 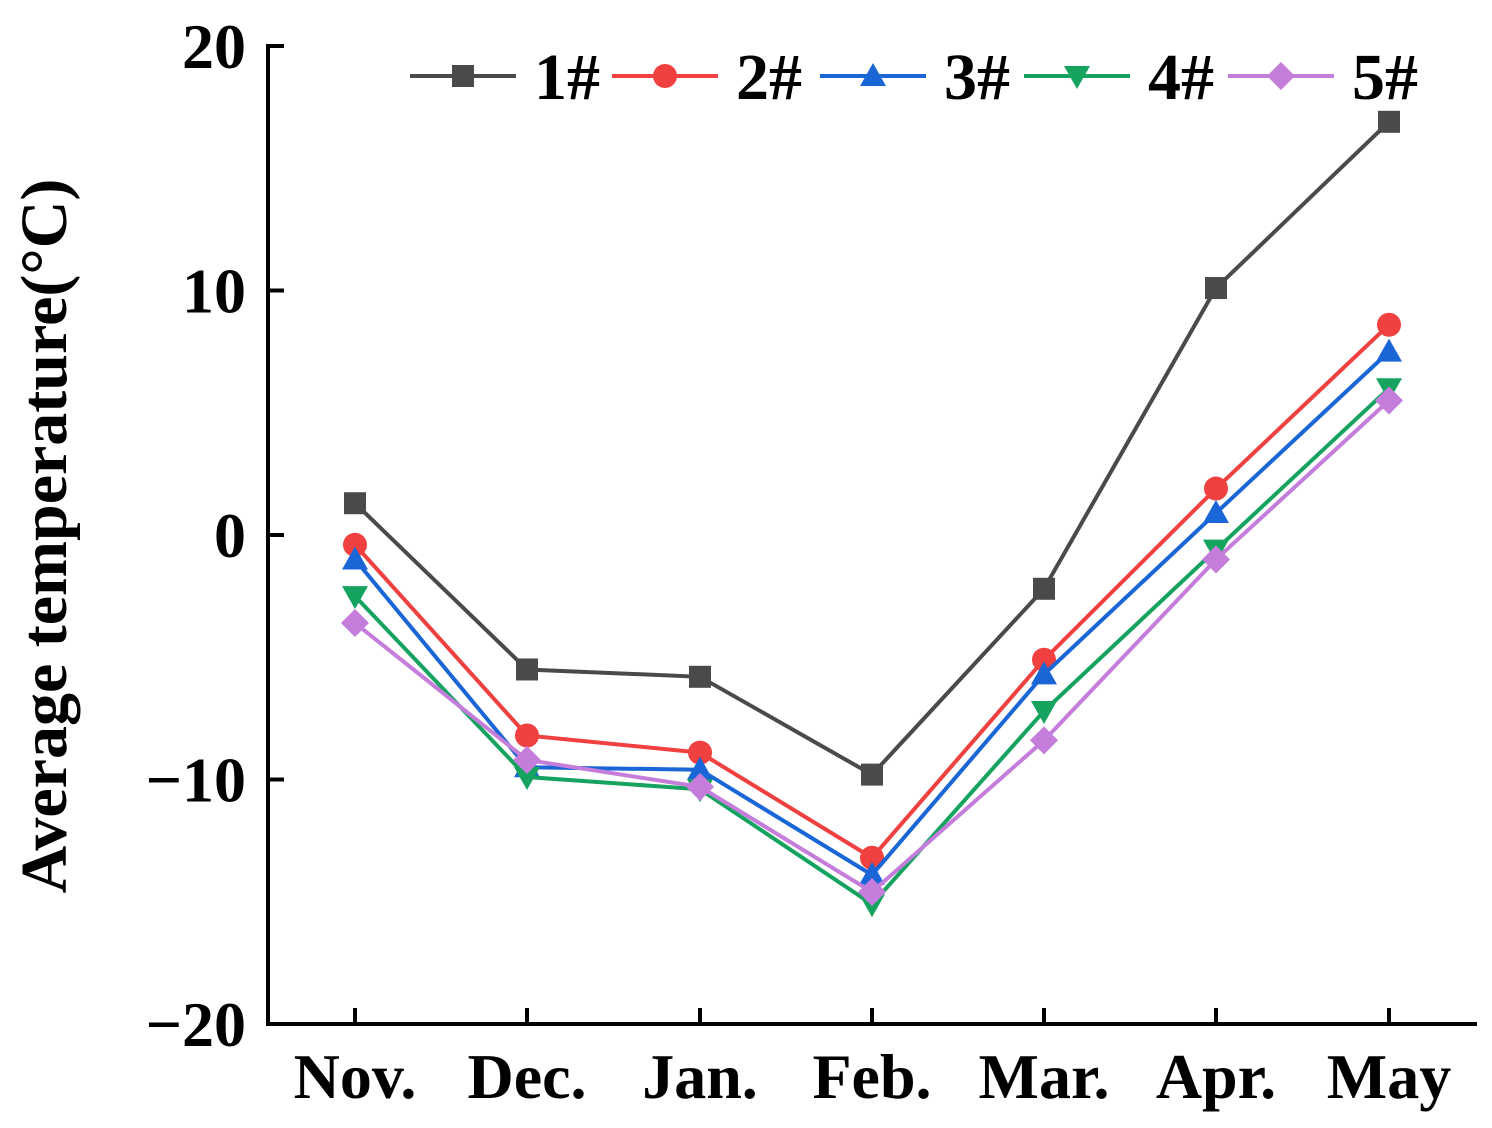 What do you see at coordinates (1389, 1076) in the screenshot?
I see `x-tick-label: May` at bounding box center [1389, 1076].